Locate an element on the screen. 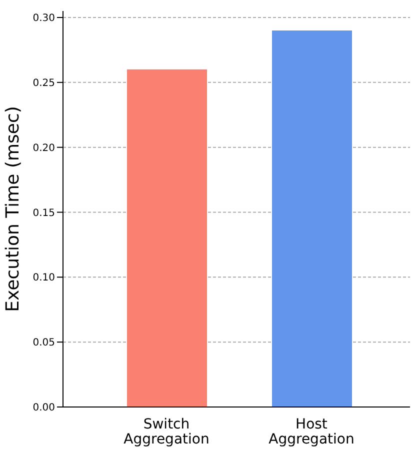 The width and height of the screenshot is (411, 455). y-tick-label: 0.00 is located at coordinates (43, 408).